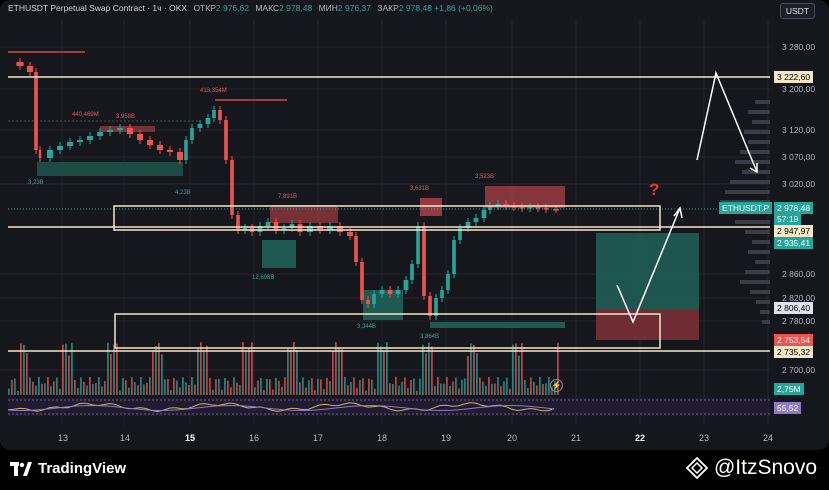  What do you see at coordinates (267, 8) in the screenshot?
I see `high-label: МАКС` at bounding box center [267, 8].